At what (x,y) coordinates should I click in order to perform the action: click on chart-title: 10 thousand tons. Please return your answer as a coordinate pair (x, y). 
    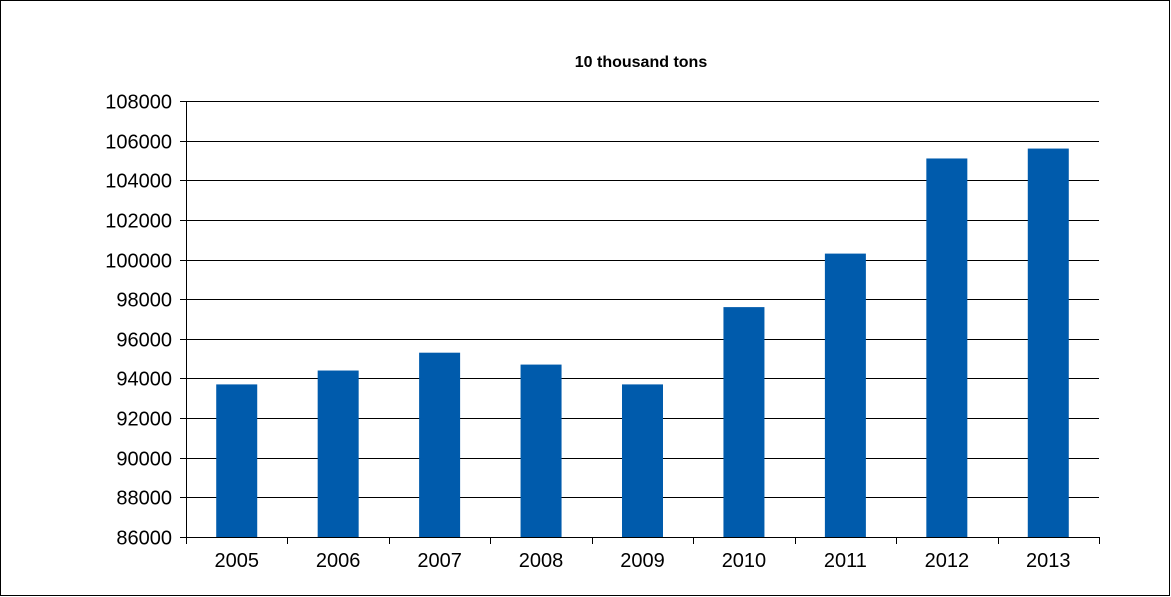
    Looking at the image, I should click on (641, 62).